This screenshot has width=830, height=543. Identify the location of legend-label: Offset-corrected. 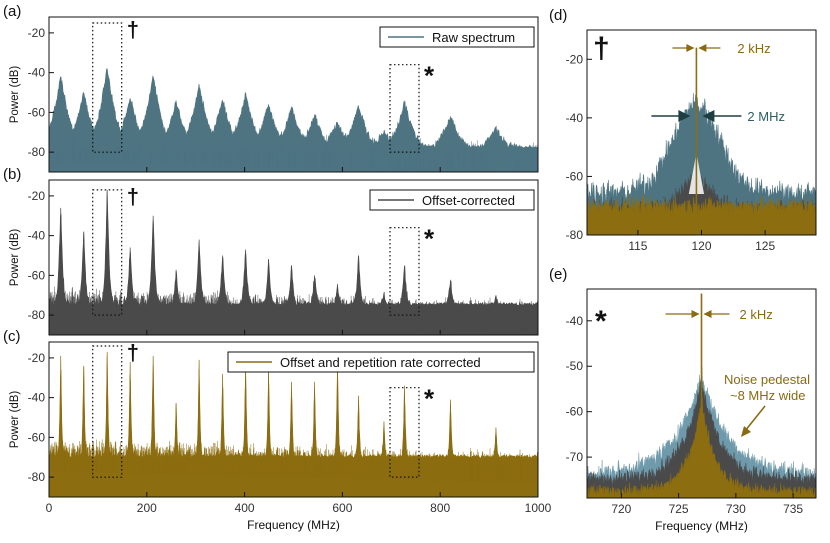
(468, 200).